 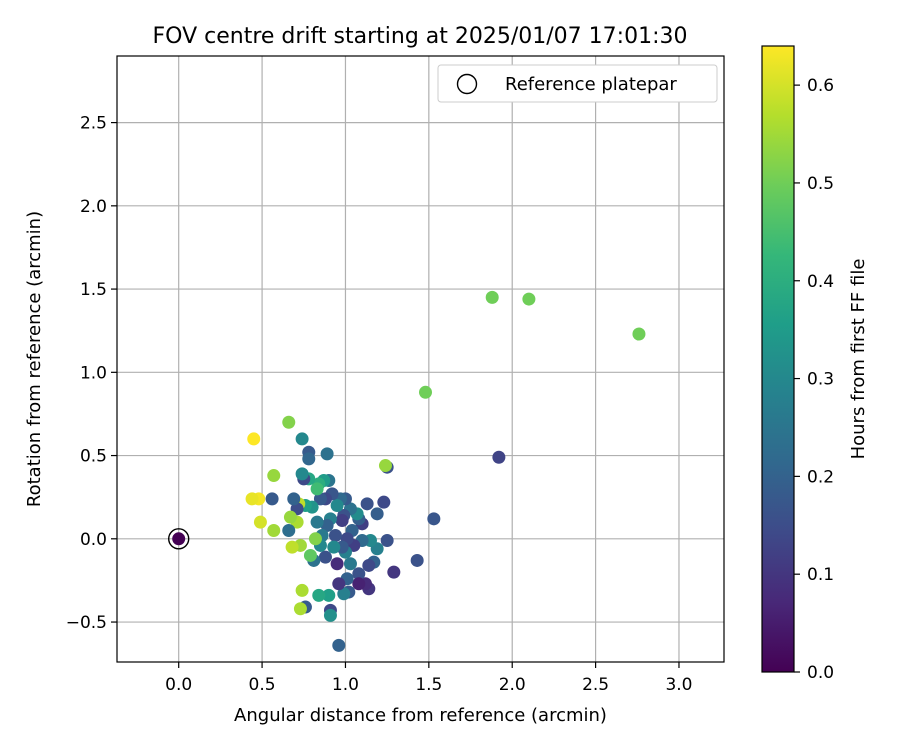 I want to click on colorbar-tick-label: 0.1, so click(x=820, y=575).